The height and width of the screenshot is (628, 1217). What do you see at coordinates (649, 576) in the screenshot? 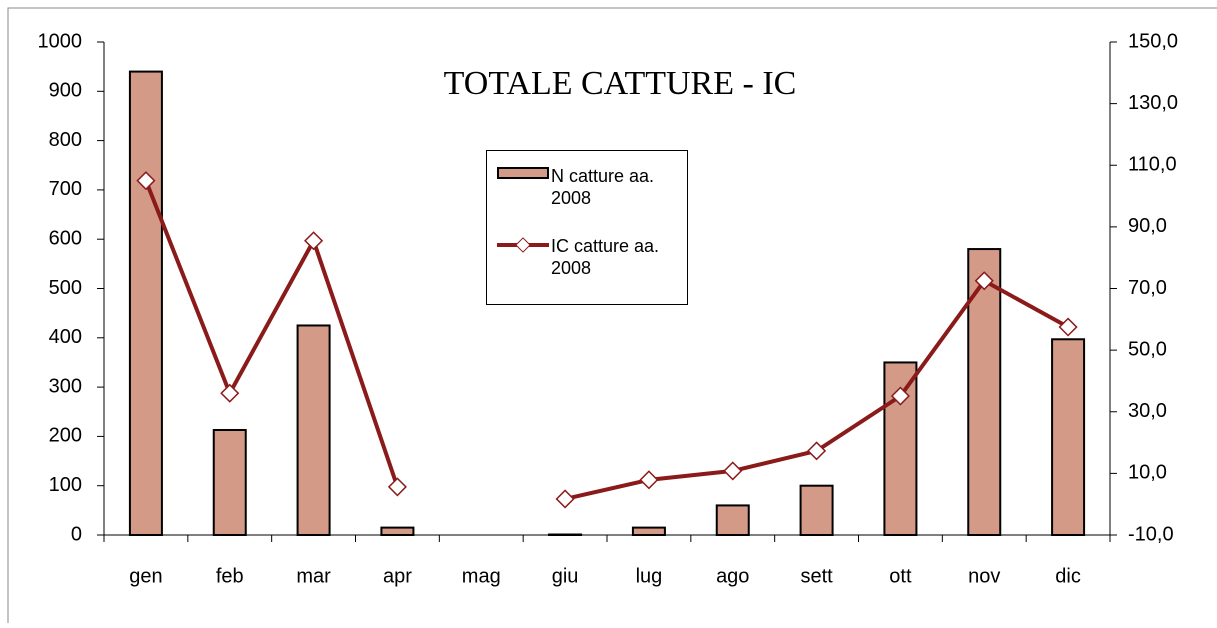
I see `x-tick-label: lug` at bounding box center [649, 576].